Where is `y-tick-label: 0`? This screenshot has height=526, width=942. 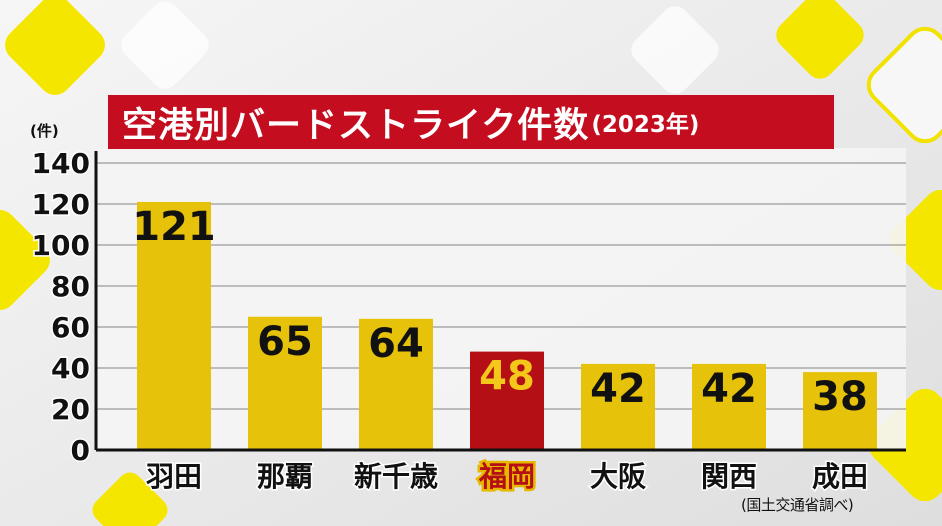 y-tick-label: 0 is located at coordinates (80, 450).